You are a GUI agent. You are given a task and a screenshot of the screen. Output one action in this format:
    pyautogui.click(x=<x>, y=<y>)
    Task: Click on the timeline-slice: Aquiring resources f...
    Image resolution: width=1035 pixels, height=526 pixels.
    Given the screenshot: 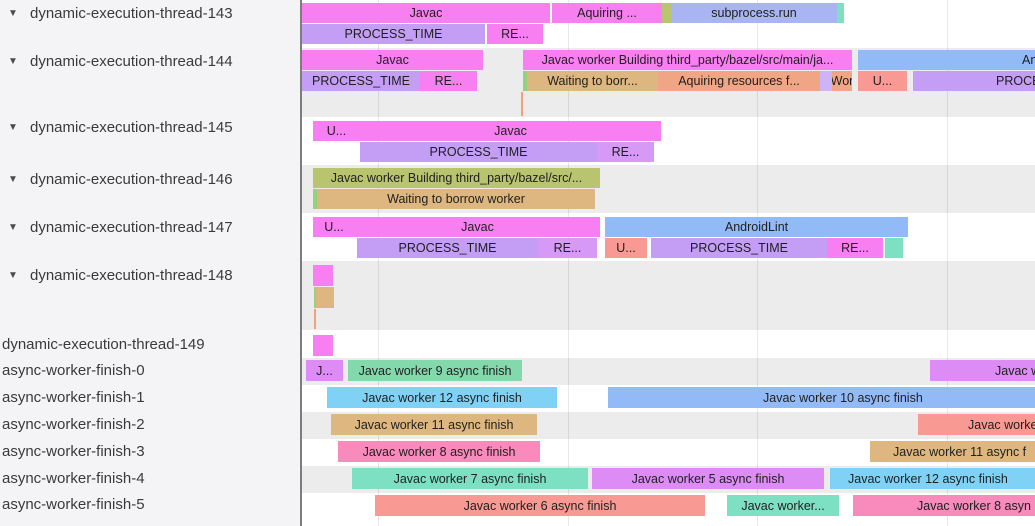 What is the action you would take?
    pyautogui.click(x=739, y=81)
    